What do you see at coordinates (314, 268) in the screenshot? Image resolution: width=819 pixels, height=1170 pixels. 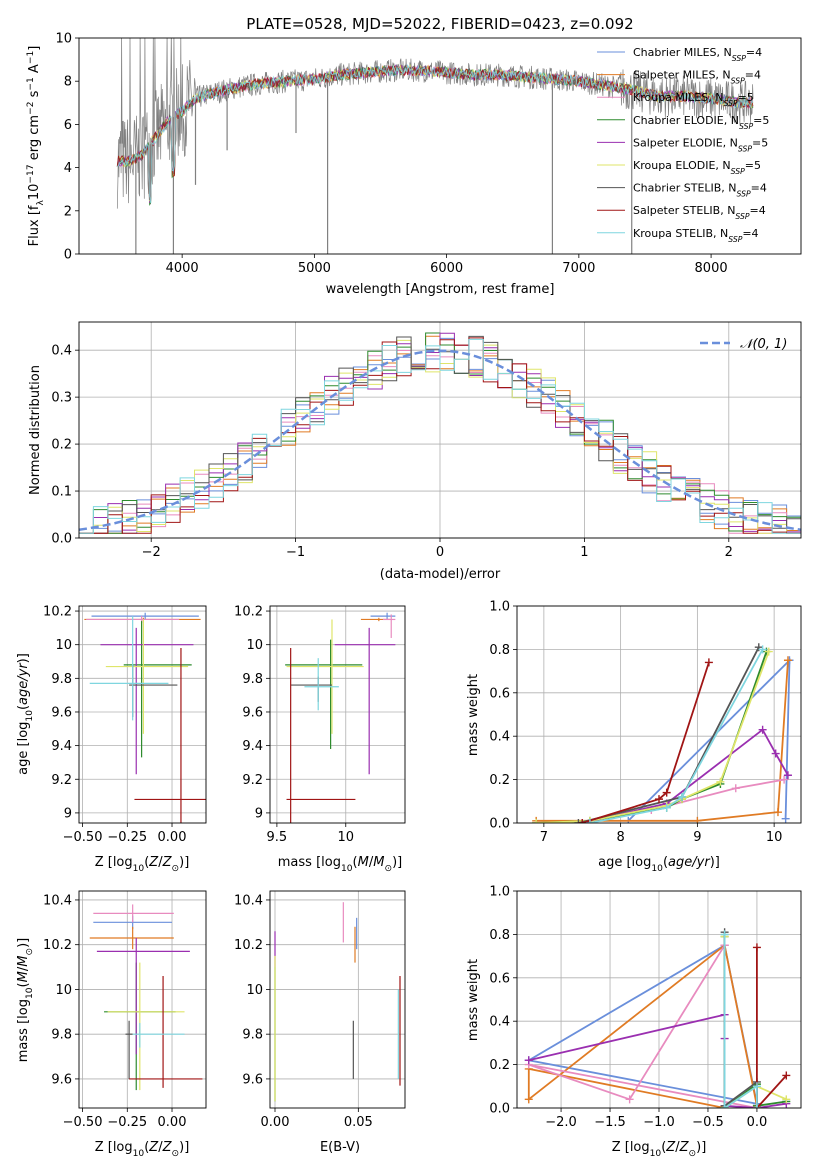 I see `x-tick-label: 5000` at bounding box center [314, 268].